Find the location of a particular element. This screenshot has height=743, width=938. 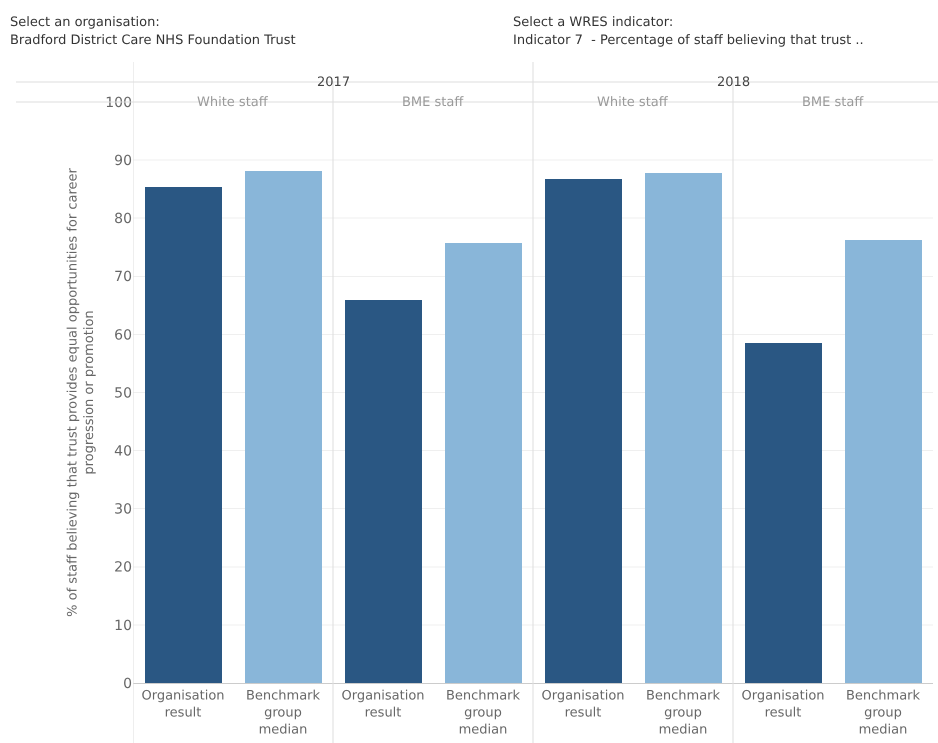

text: Bradford District Care NHS Foundation Trust is located at coordinates (153, 40).